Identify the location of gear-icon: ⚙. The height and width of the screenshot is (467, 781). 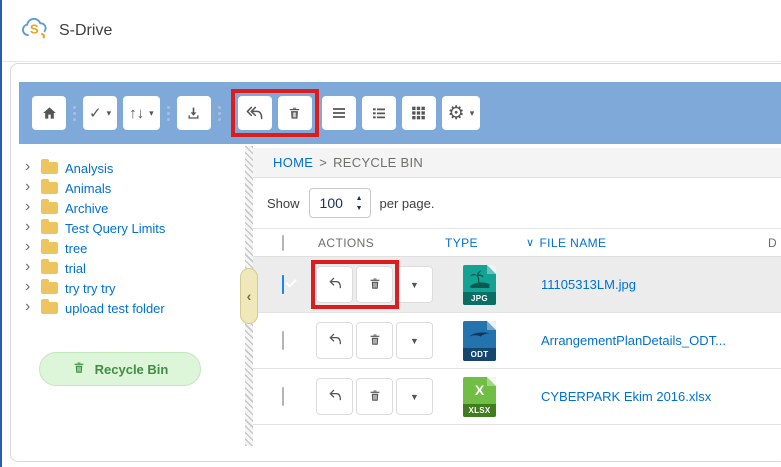
(456, 113).